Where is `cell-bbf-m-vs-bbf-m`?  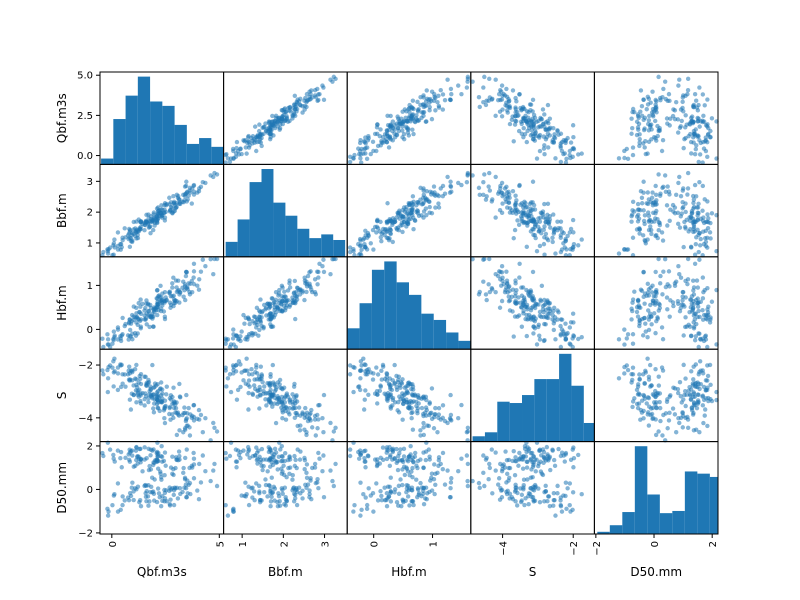 cell-bbf-m-vs-bbf-m is located at coordinates (285, 210).